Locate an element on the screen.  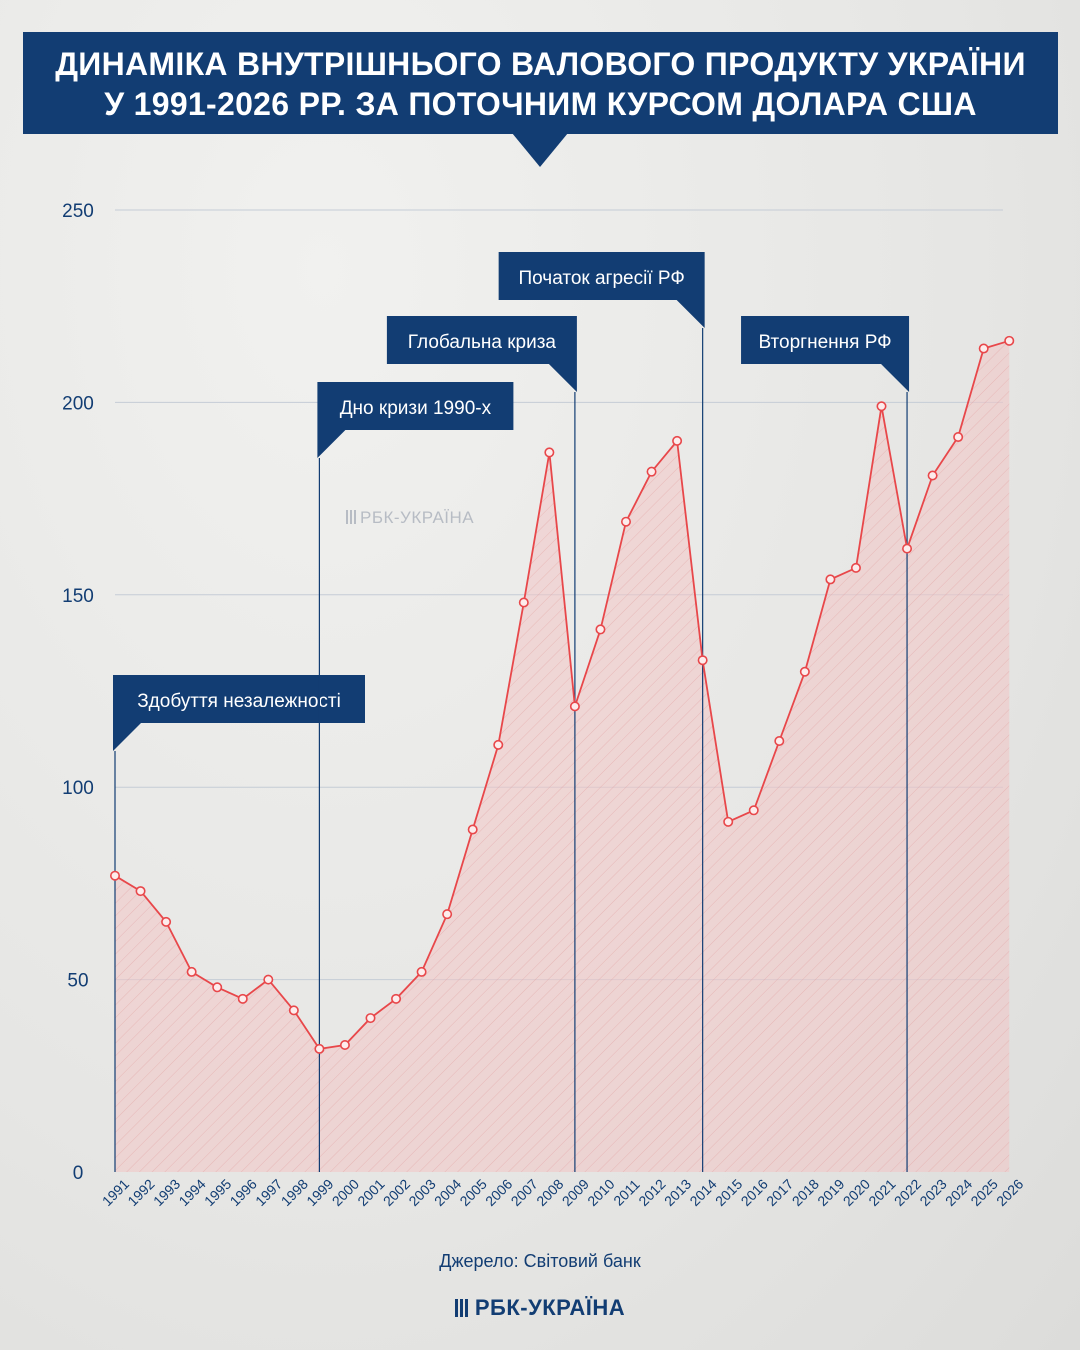
x-tick-label: 2018 is located at coordinates (805, 1192).